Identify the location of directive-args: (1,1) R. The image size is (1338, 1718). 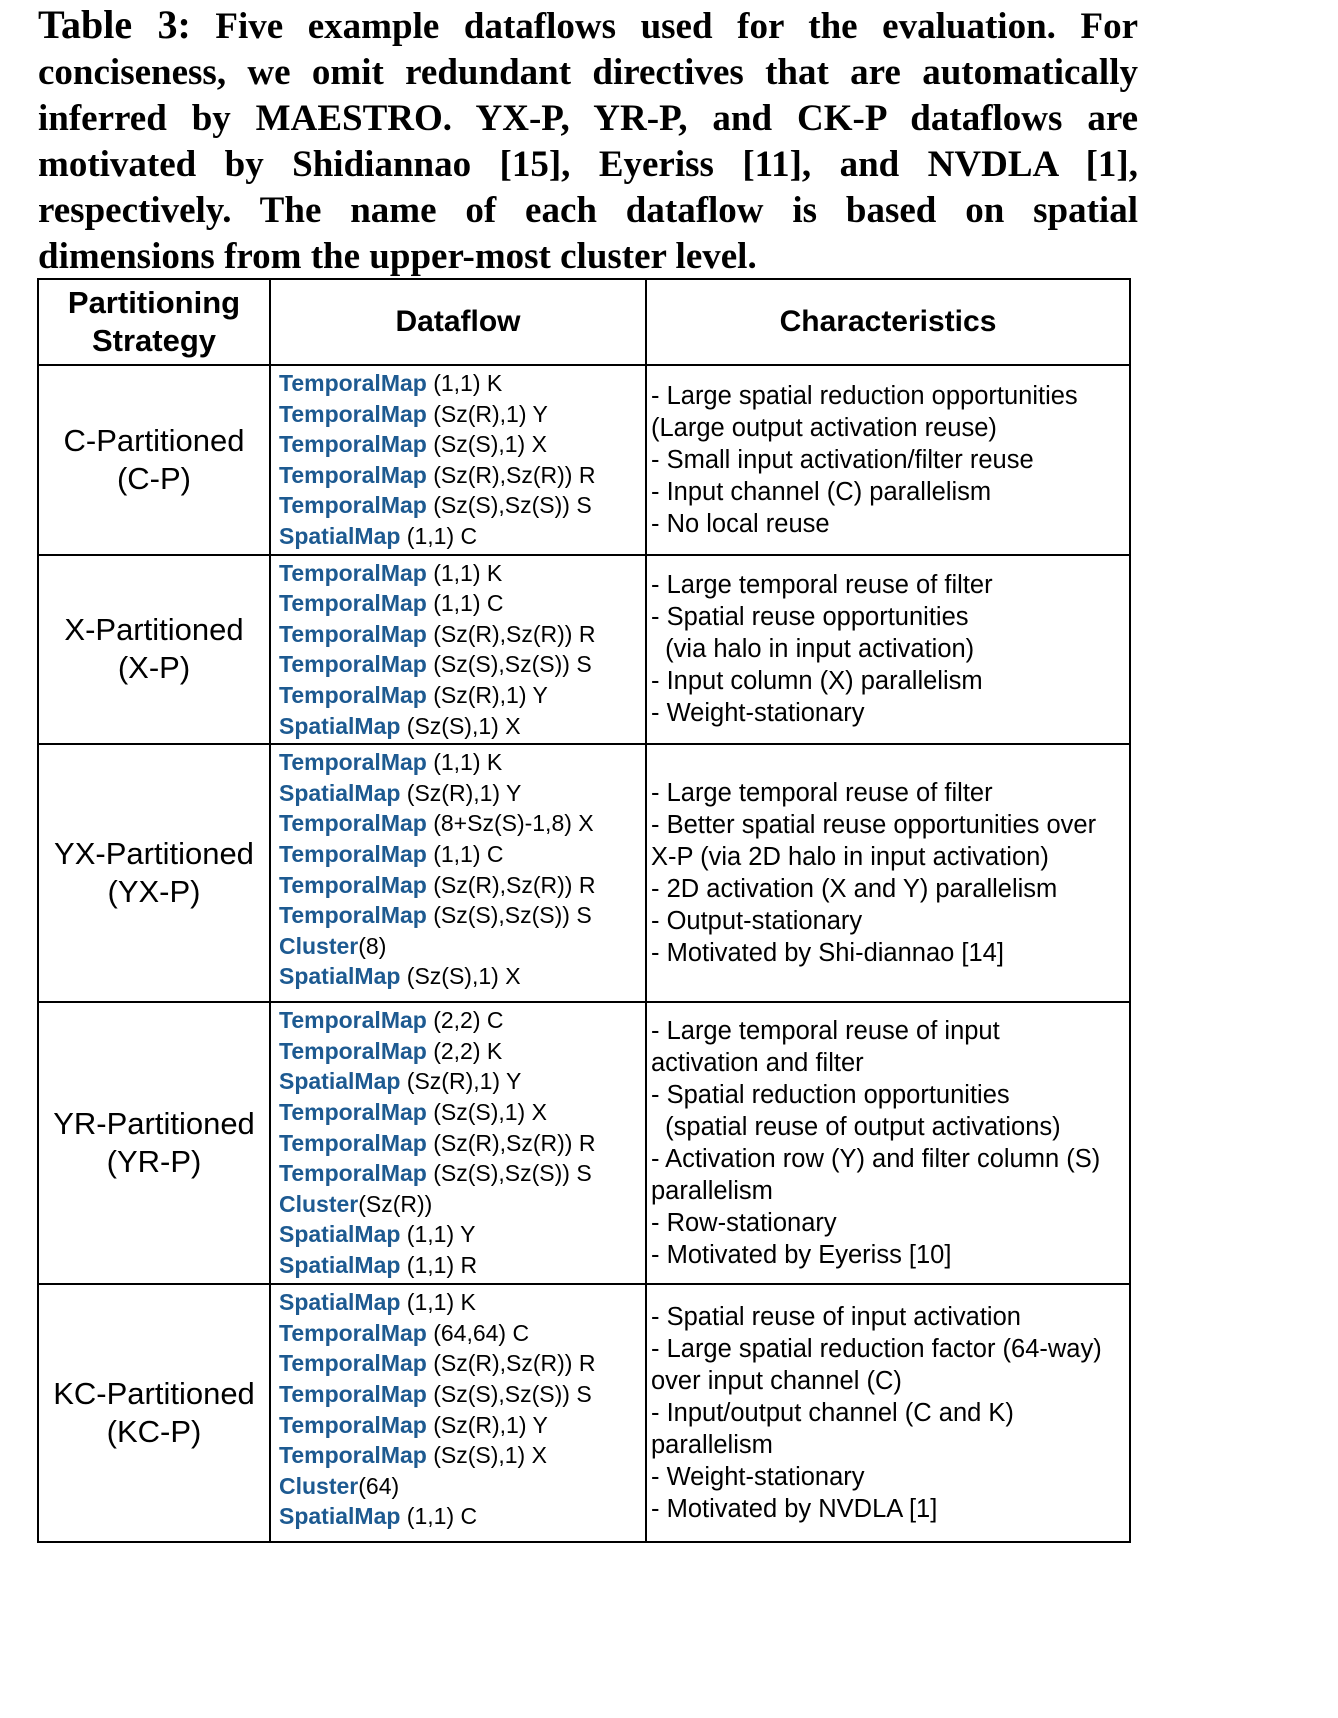
(439, 1264).